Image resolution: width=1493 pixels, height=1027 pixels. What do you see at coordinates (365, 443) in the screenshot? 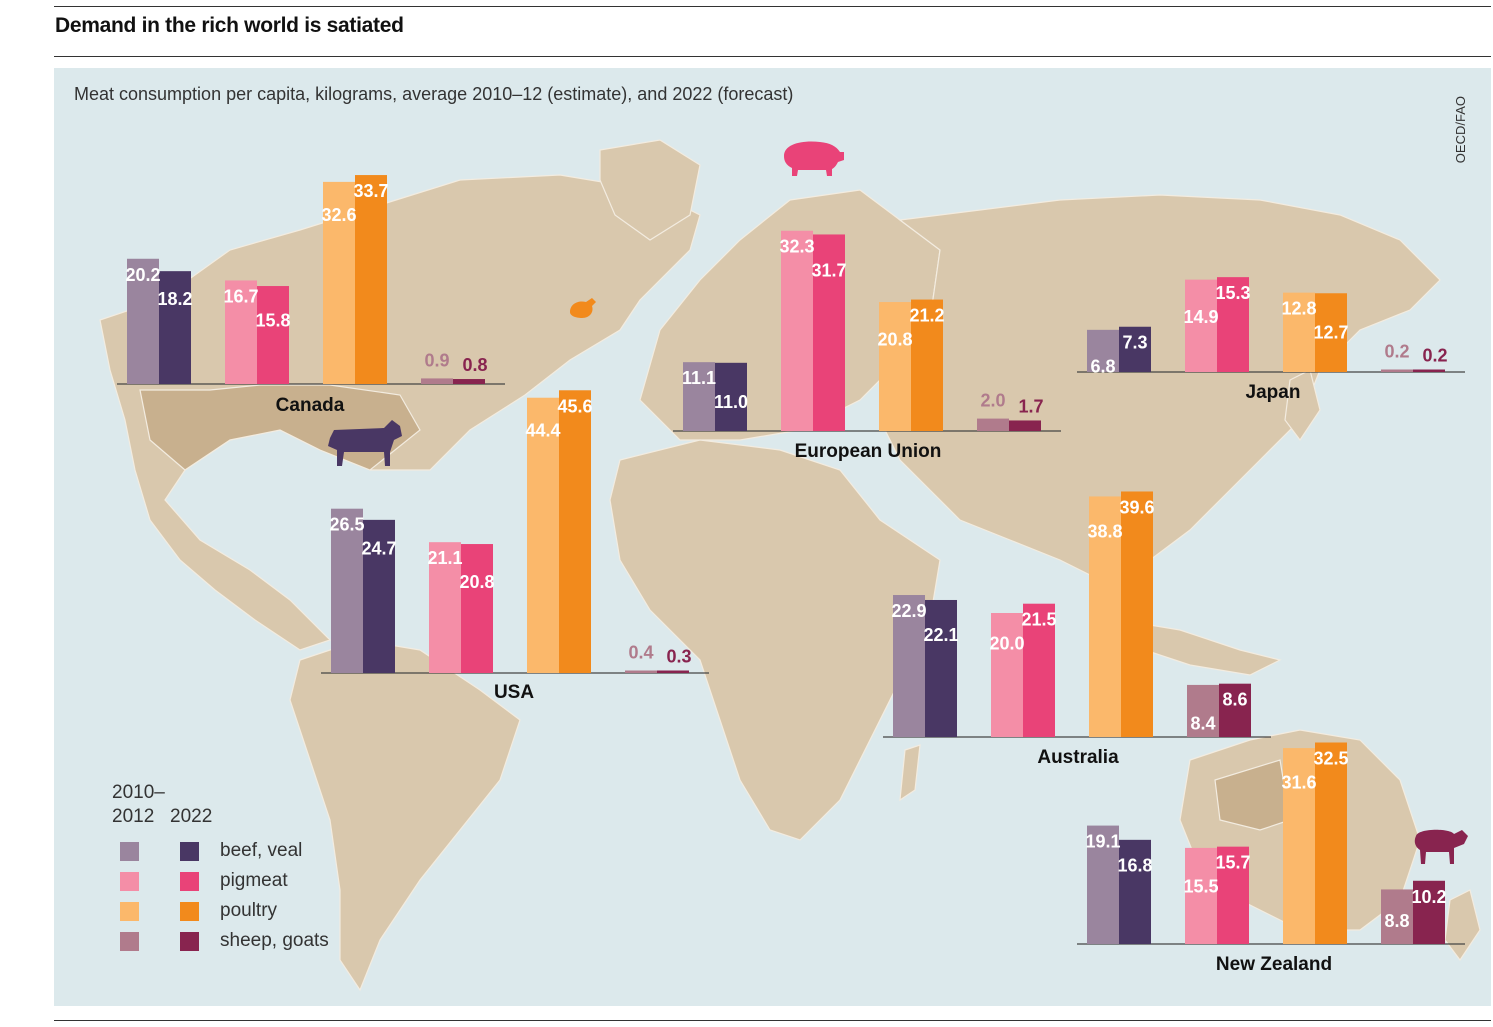
I see `cow-icon` at bounding box center [365, 443].